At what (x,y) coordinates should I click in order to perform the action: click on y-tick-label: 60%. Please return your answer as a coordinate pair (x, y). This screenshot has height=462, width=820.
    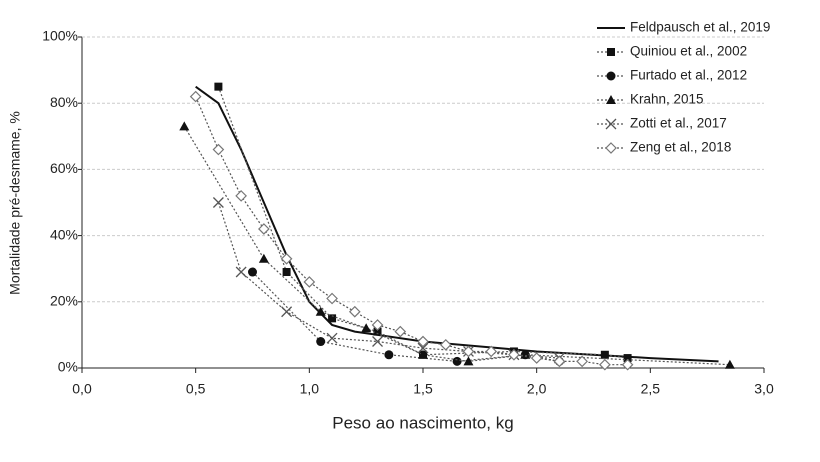
    Looking at the image, I should click on (64, 168).